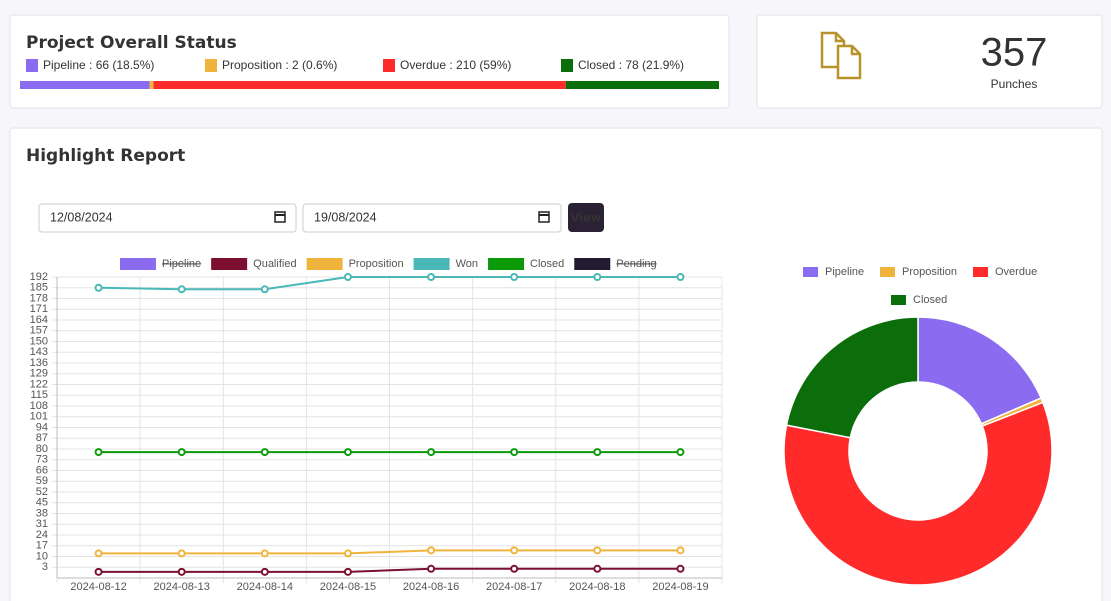 This screenshot has height=601, width=1111. Describe the element at coordinates (455, 65) in the screenshot. I see `status-label: Overdue : 210 (59%)` at that location.